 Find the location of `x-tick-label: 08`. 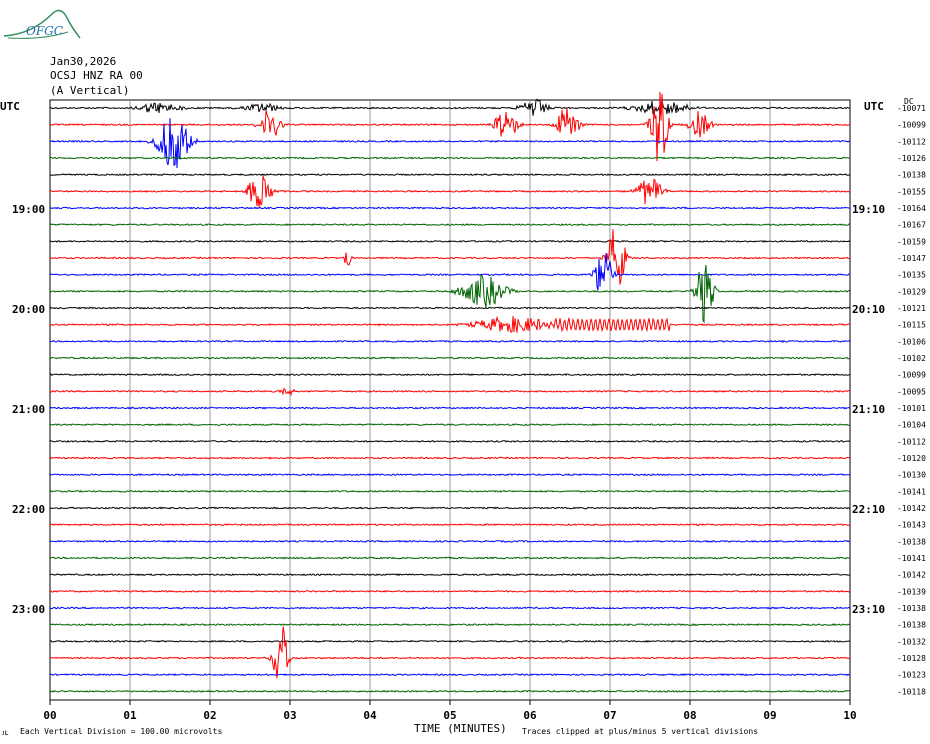

x-tick-label: 08 is located at coordinates (689, 715).